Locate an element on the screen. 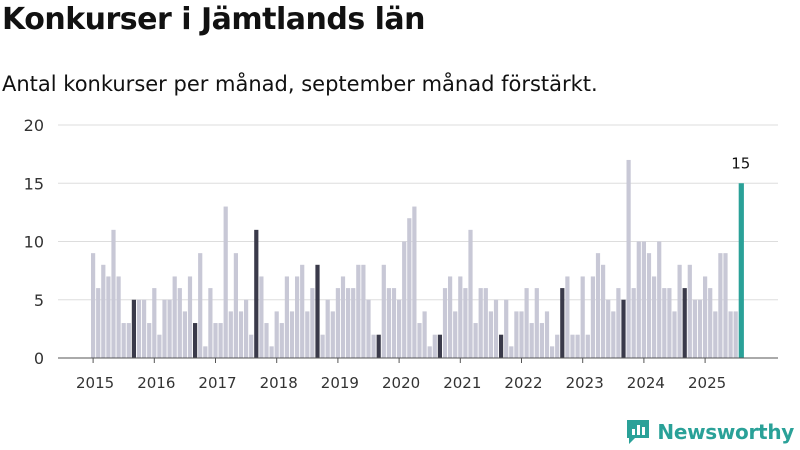 This screenshot has height=450, width=800. chart-title: Konkurser i Jämtlands län is located at coordinates (214, 19).